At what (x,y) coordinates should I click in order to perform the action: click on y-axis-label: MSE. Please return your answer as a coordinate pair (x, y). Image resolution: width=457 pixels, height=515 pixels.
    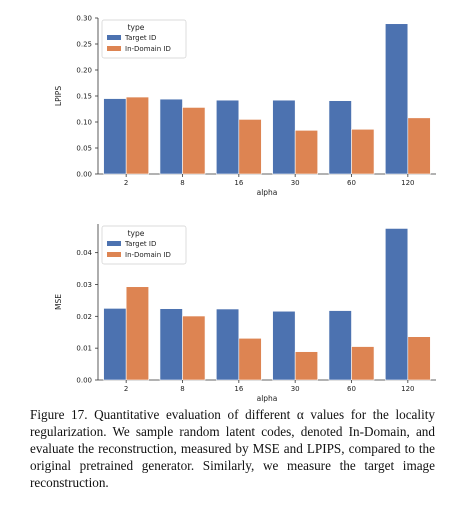
    Looking at the image, I should click on (58, 302).